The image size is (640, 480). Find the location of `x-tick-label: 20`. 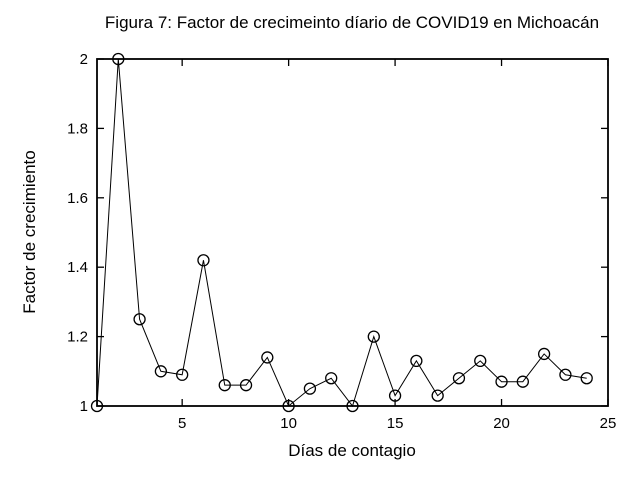

x-tick-label: 20 is located at coordinates (501, 423).